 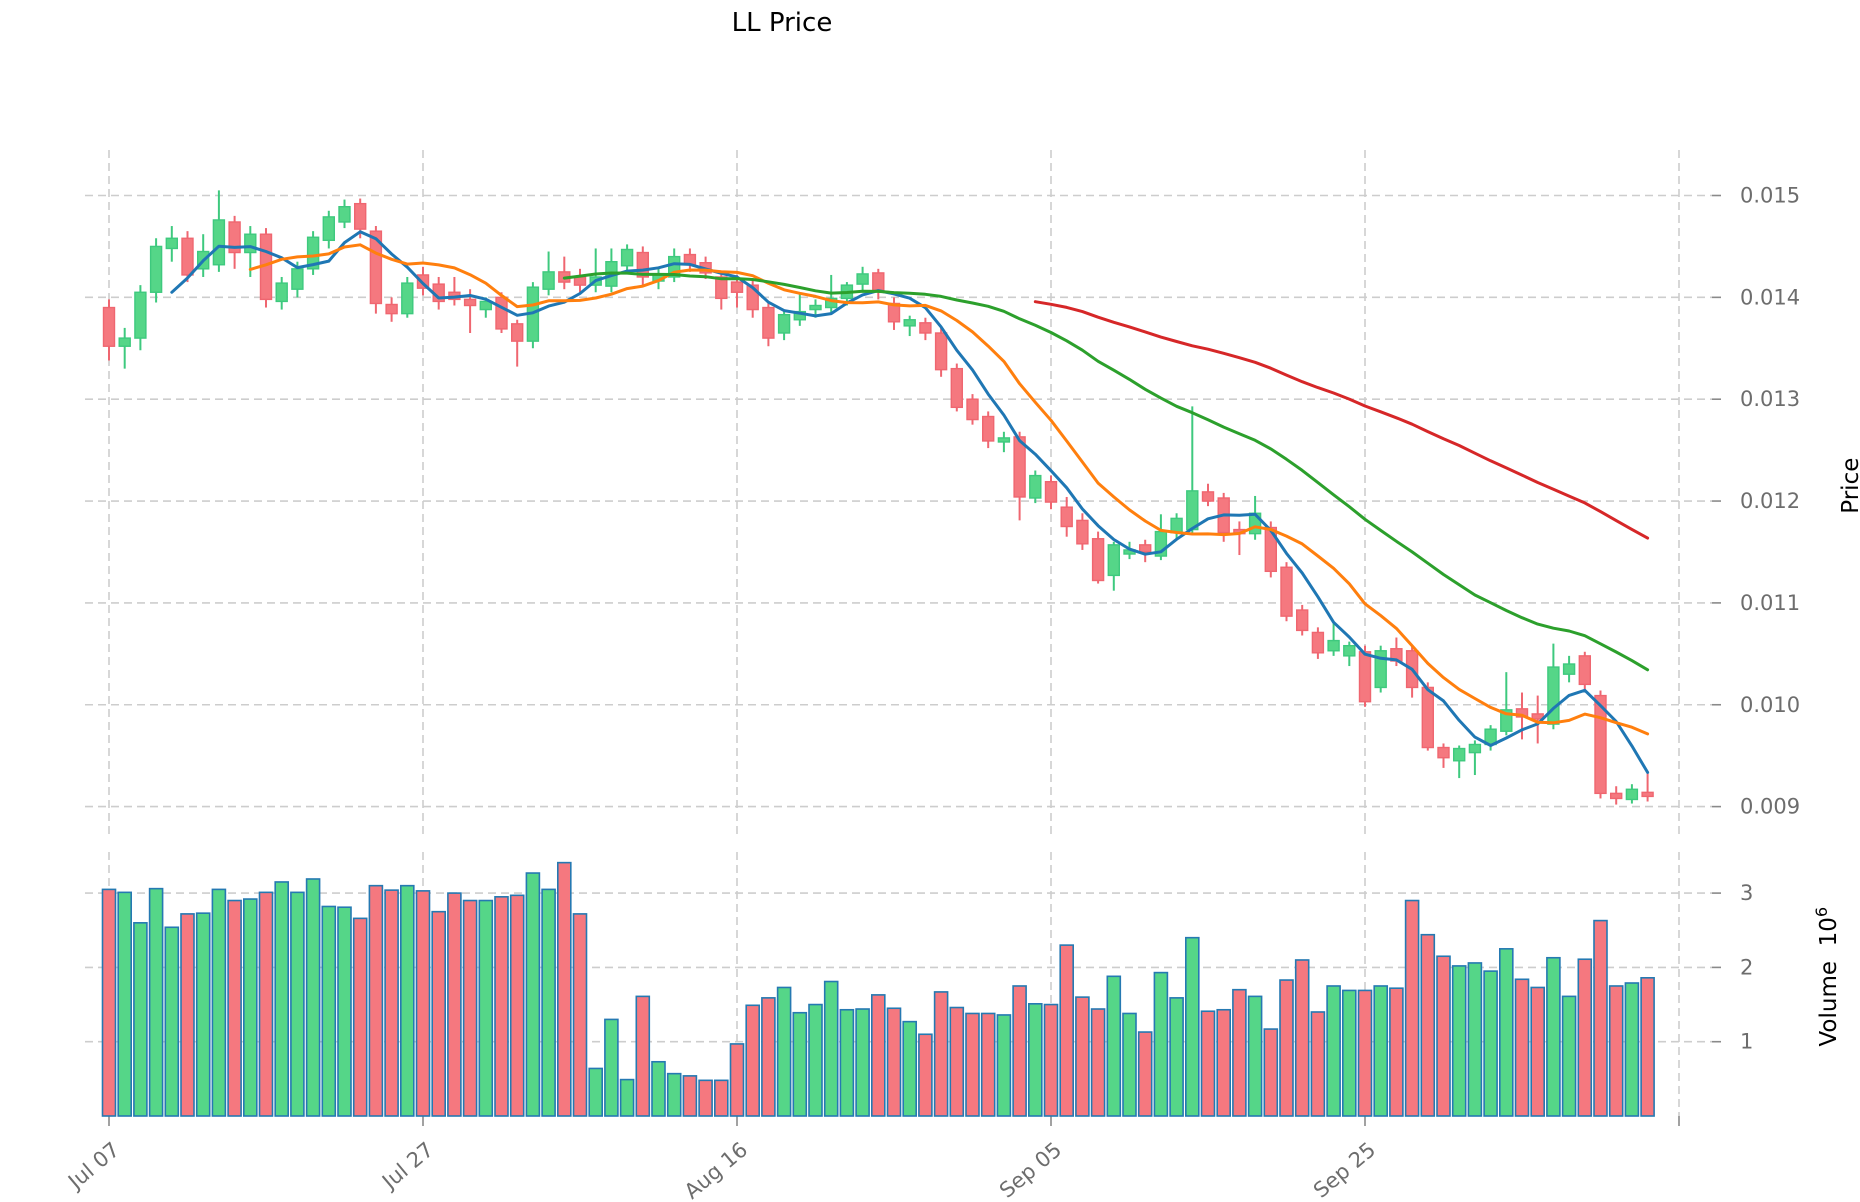 What do you see at coordinates (1344, 1169) in the screenshot?
I see `x-tick-label: Sep 25` at bounding box center [1344, 1169].